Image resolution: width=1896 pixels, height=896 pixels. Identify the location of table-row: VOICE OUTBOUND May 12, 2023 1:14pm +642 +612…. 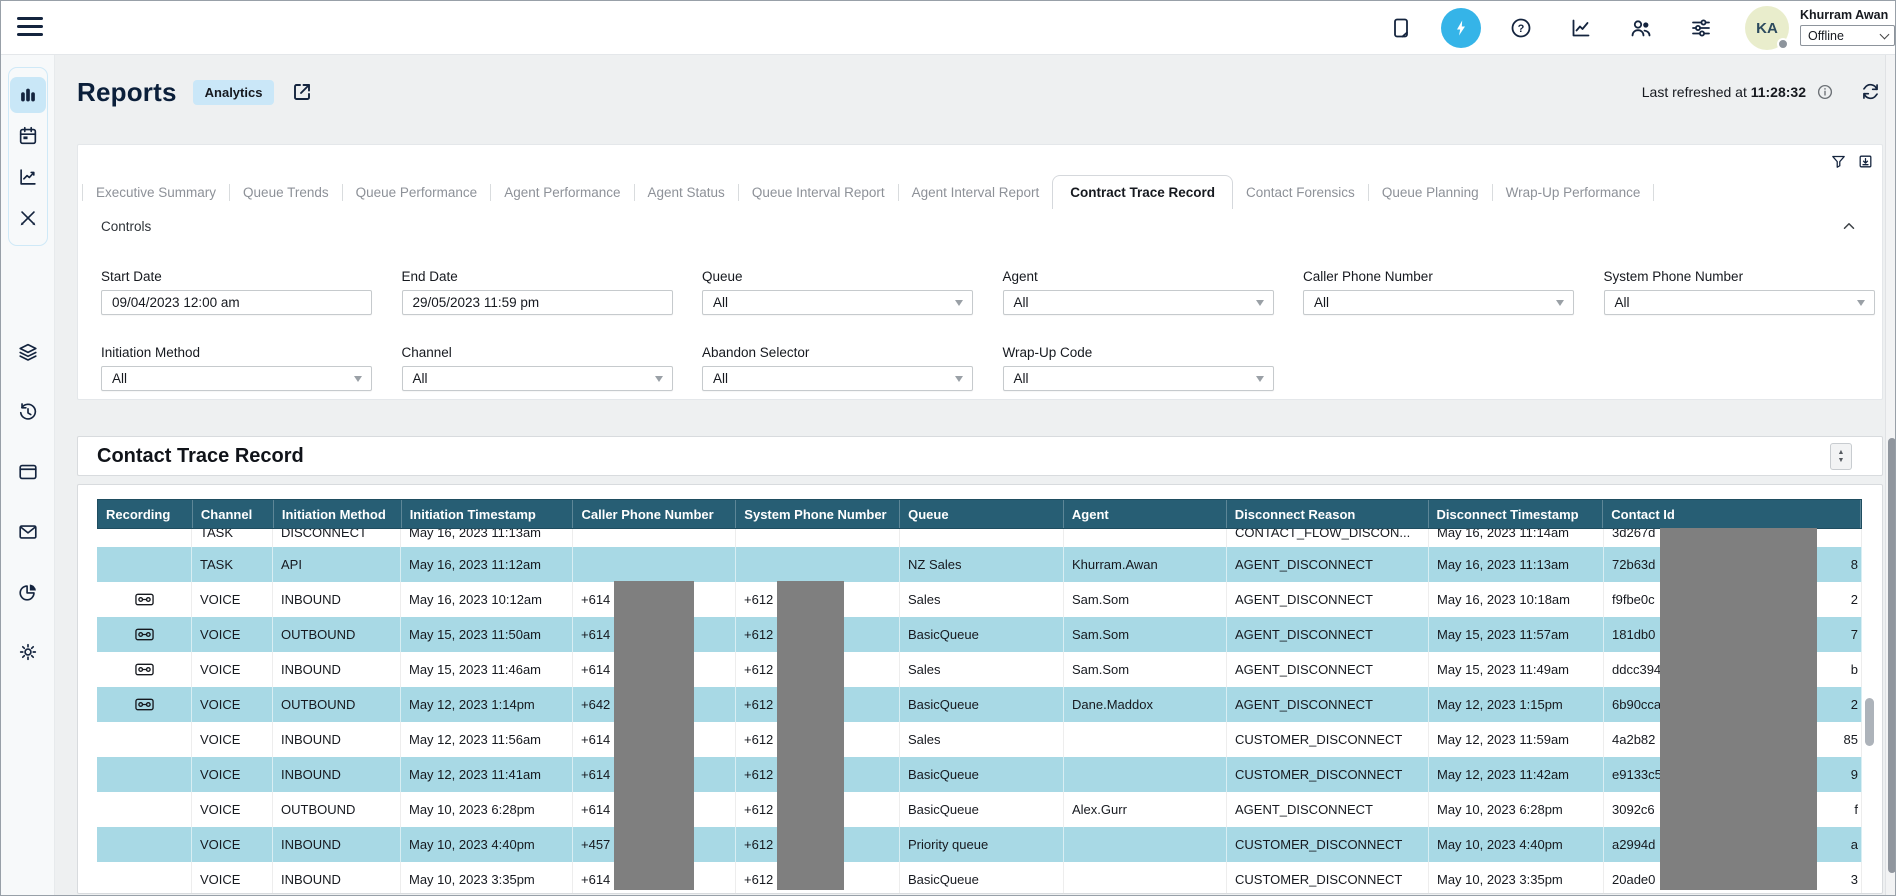
(979, 704).